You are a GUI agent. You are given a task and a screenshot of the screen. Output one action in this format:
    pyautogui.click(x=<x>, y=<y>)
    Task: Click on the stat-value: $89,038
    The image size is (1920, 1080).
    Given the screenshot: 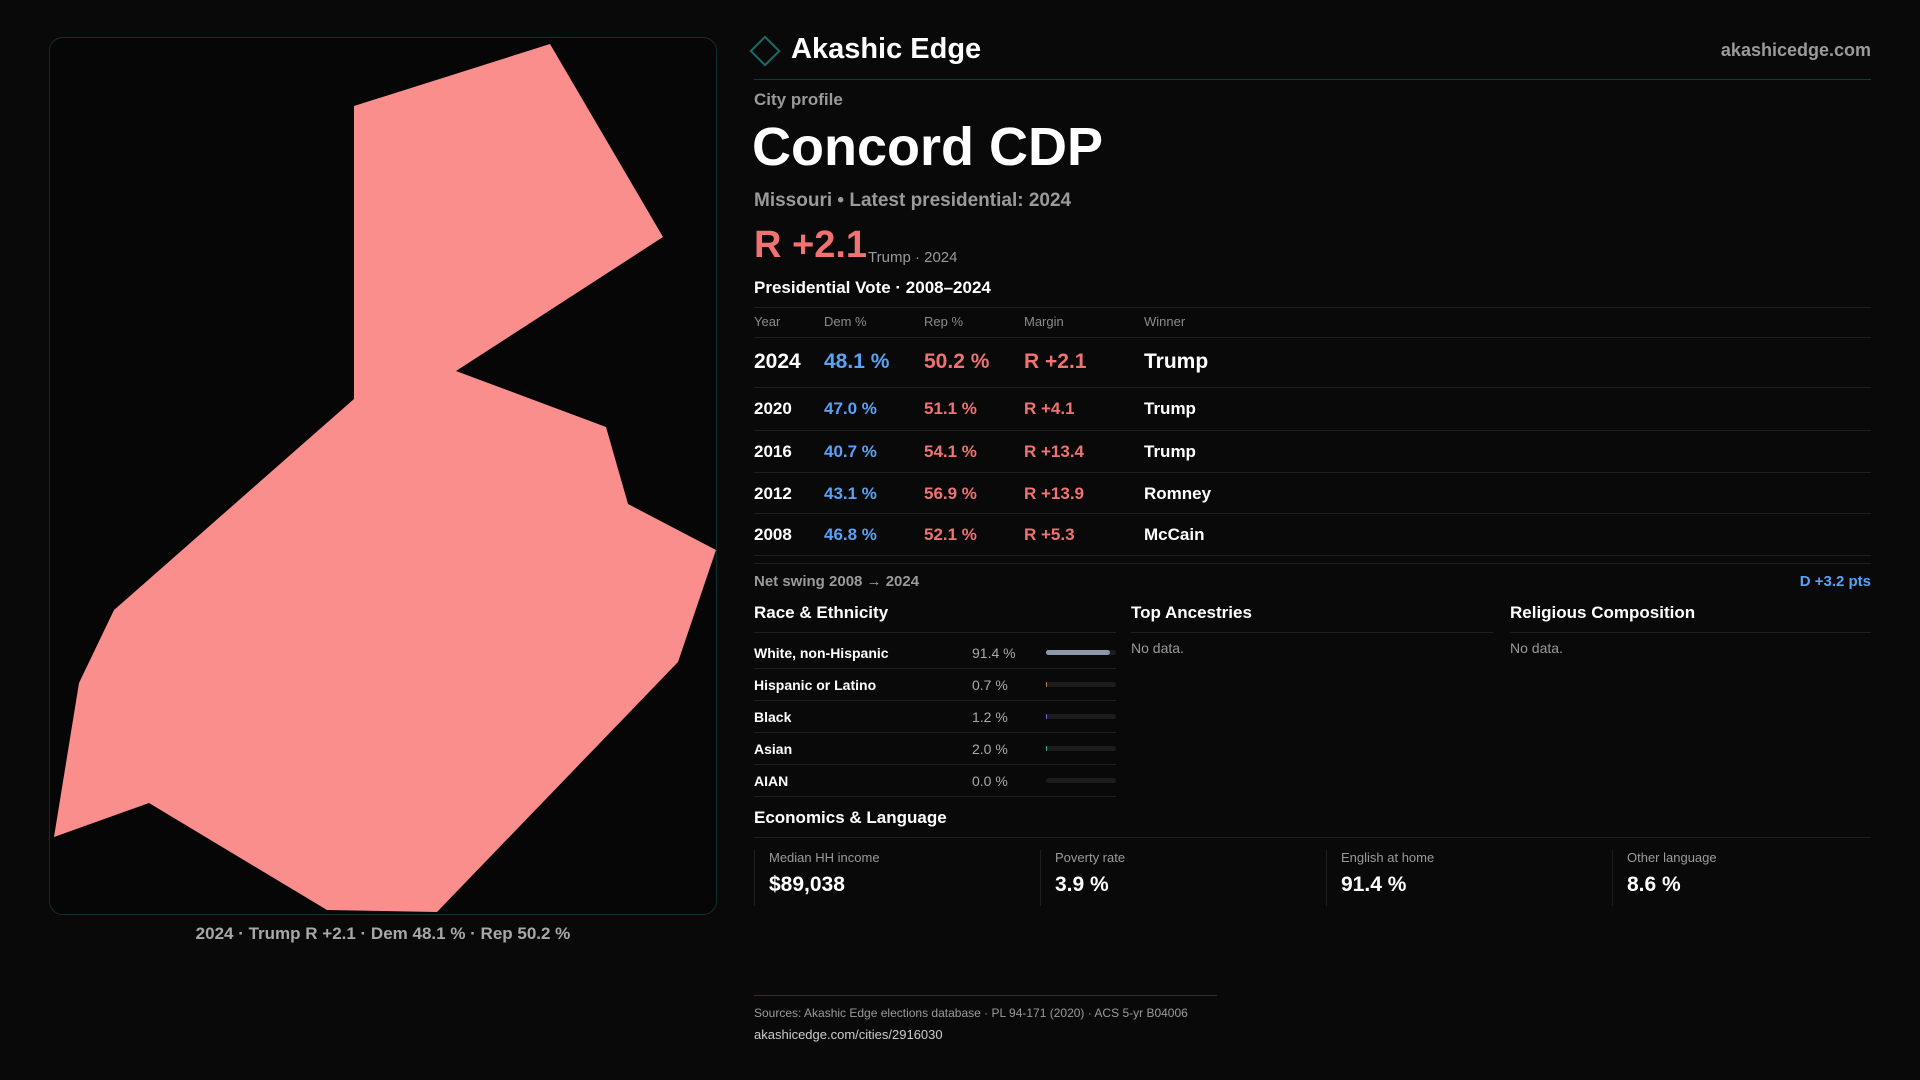 What is the action you would take?
    pyautogui.click(x=807, y=884)
    